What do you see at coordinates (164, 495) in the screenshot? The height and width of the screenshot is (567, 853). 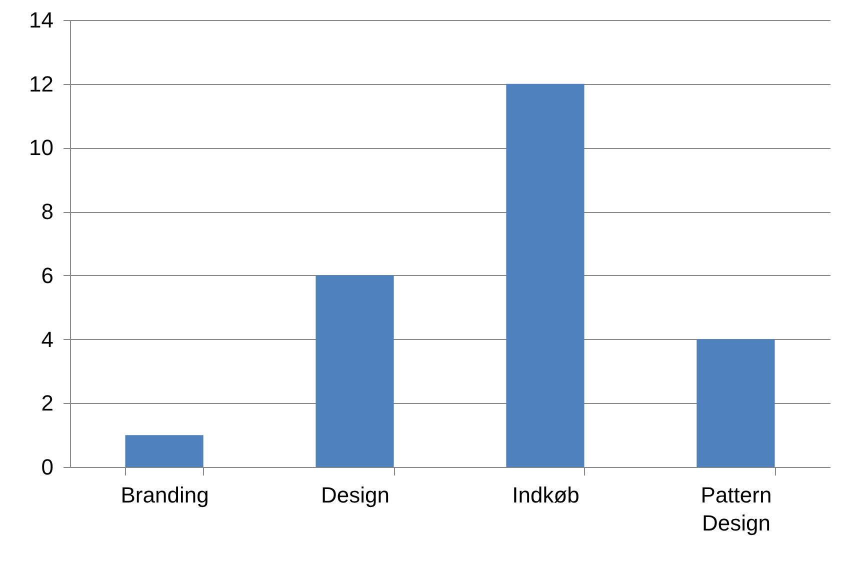 I see `x-tick-label: Branding` at bounding box center [164, 495].